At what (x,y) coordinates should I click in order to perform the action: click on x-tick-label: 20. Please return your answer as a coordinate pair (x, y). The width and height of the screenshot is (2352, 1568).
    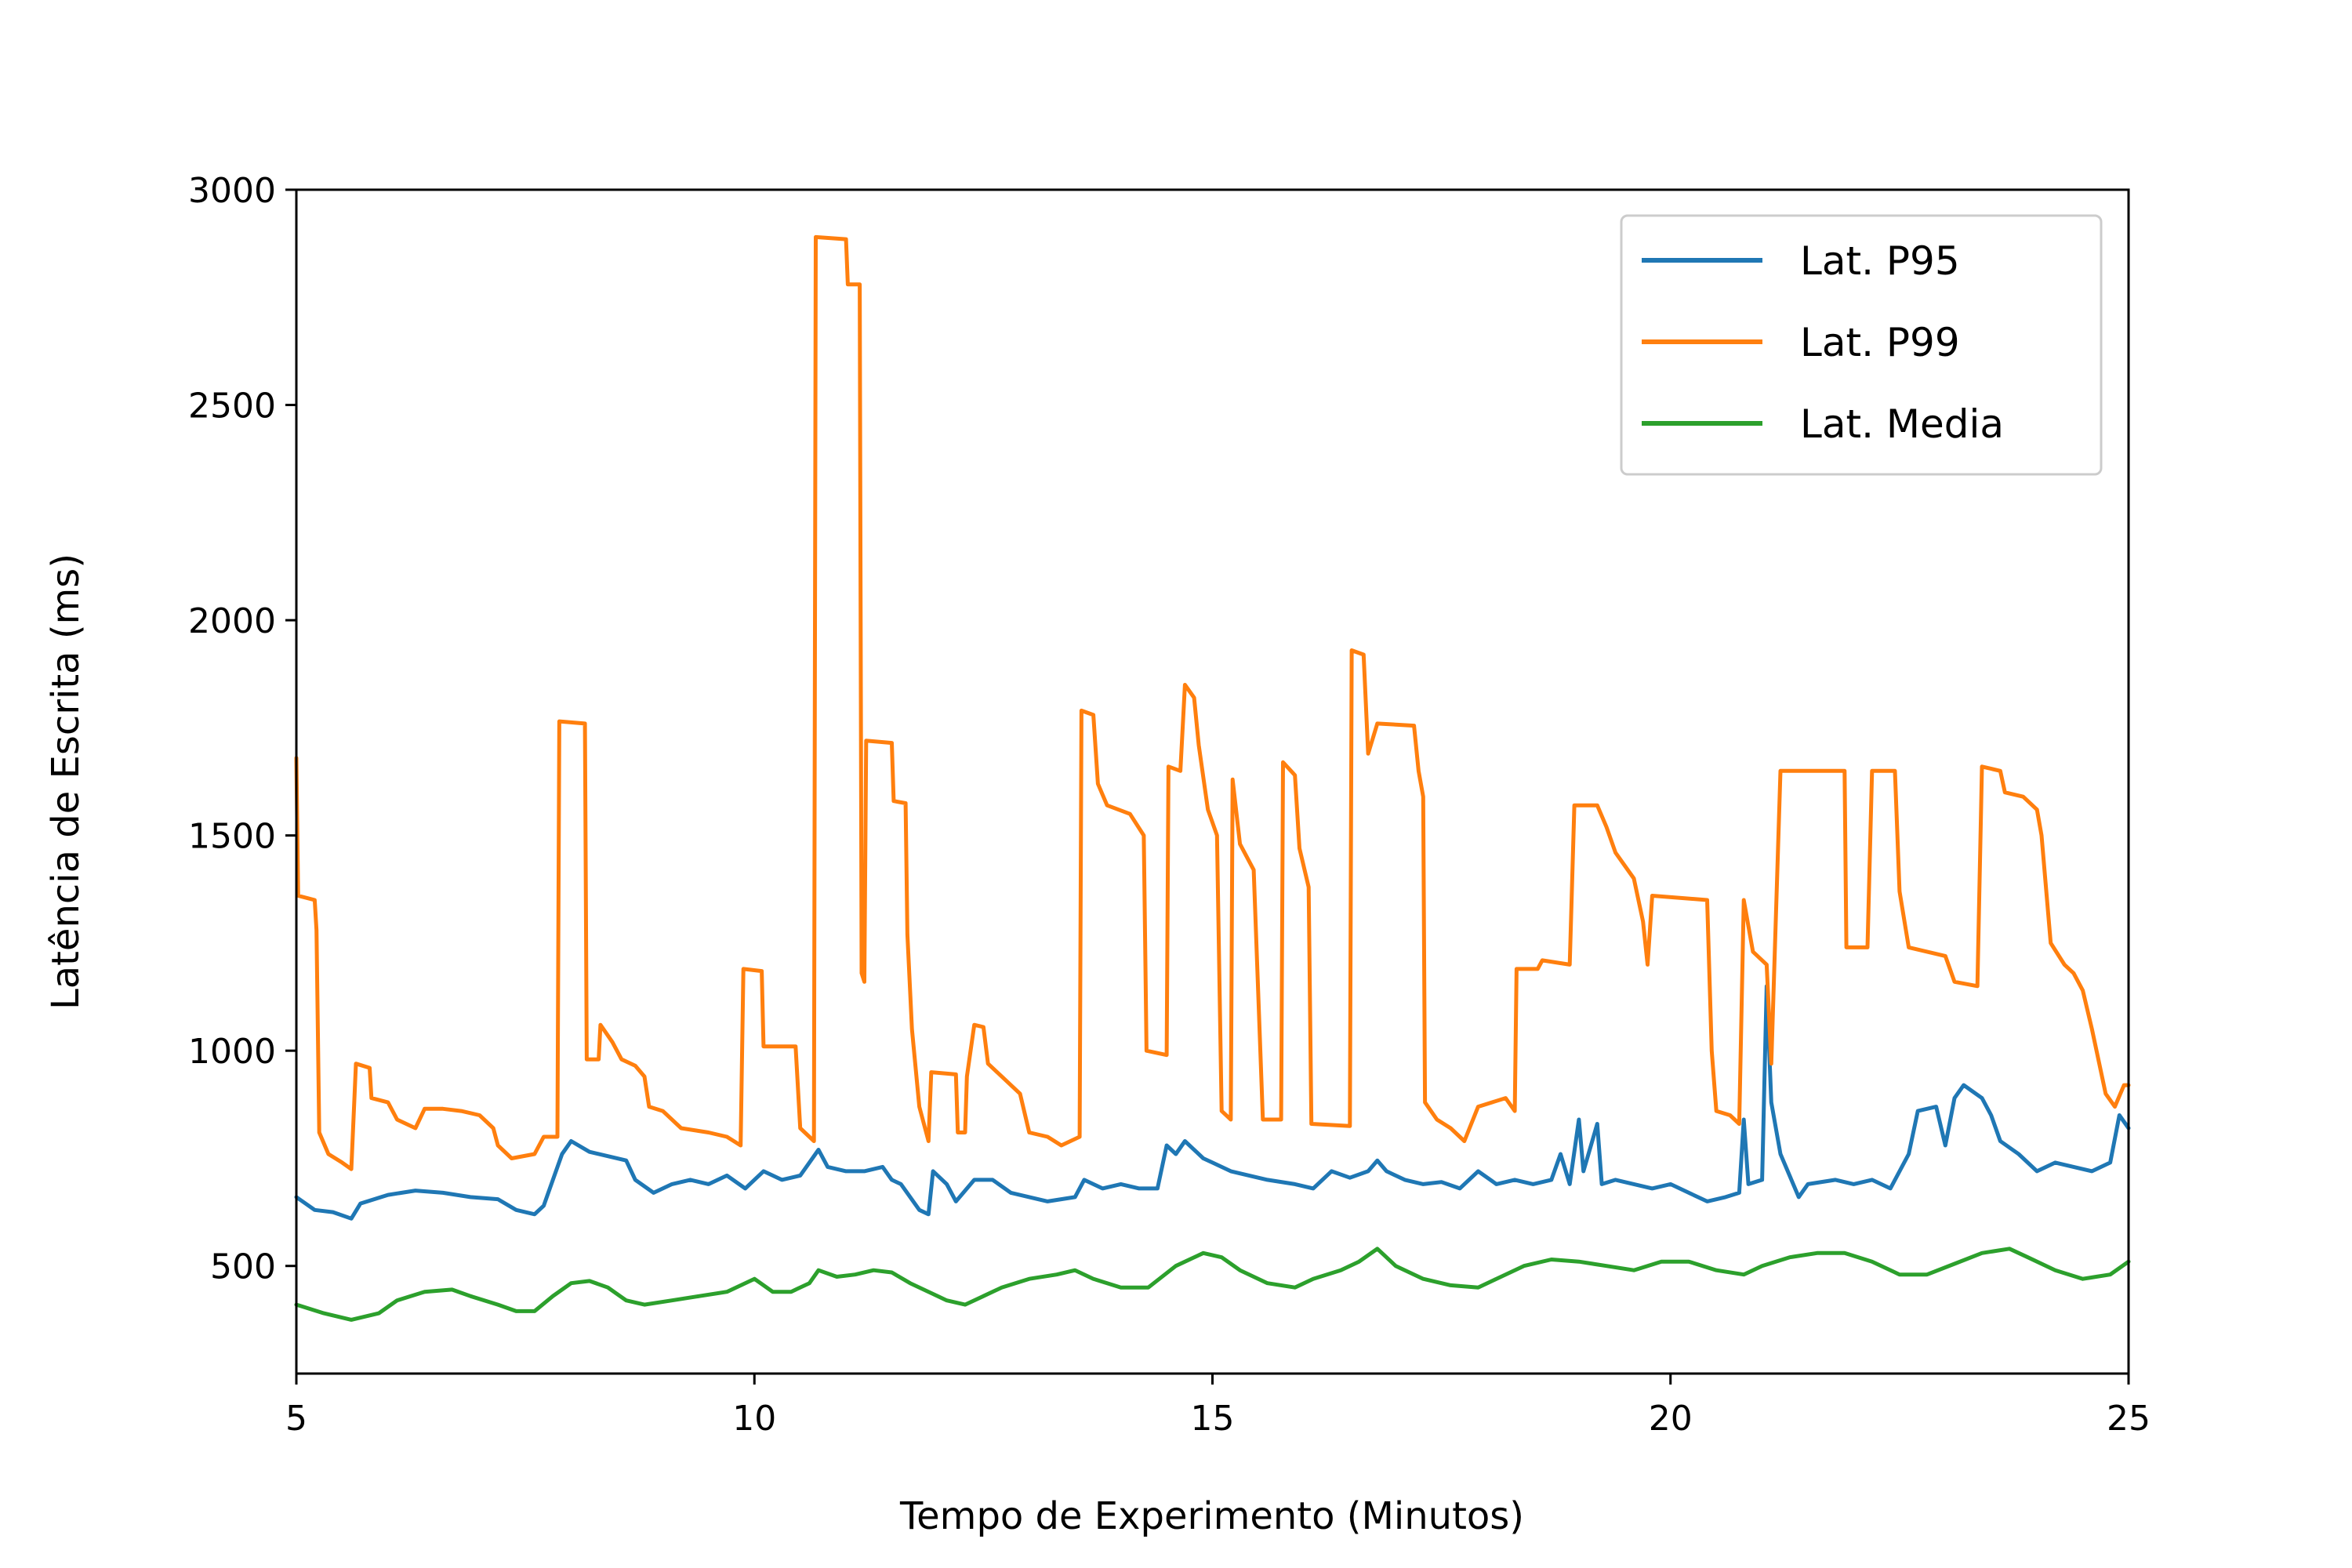
    Looking at the image, I should click on (1671, 1419).